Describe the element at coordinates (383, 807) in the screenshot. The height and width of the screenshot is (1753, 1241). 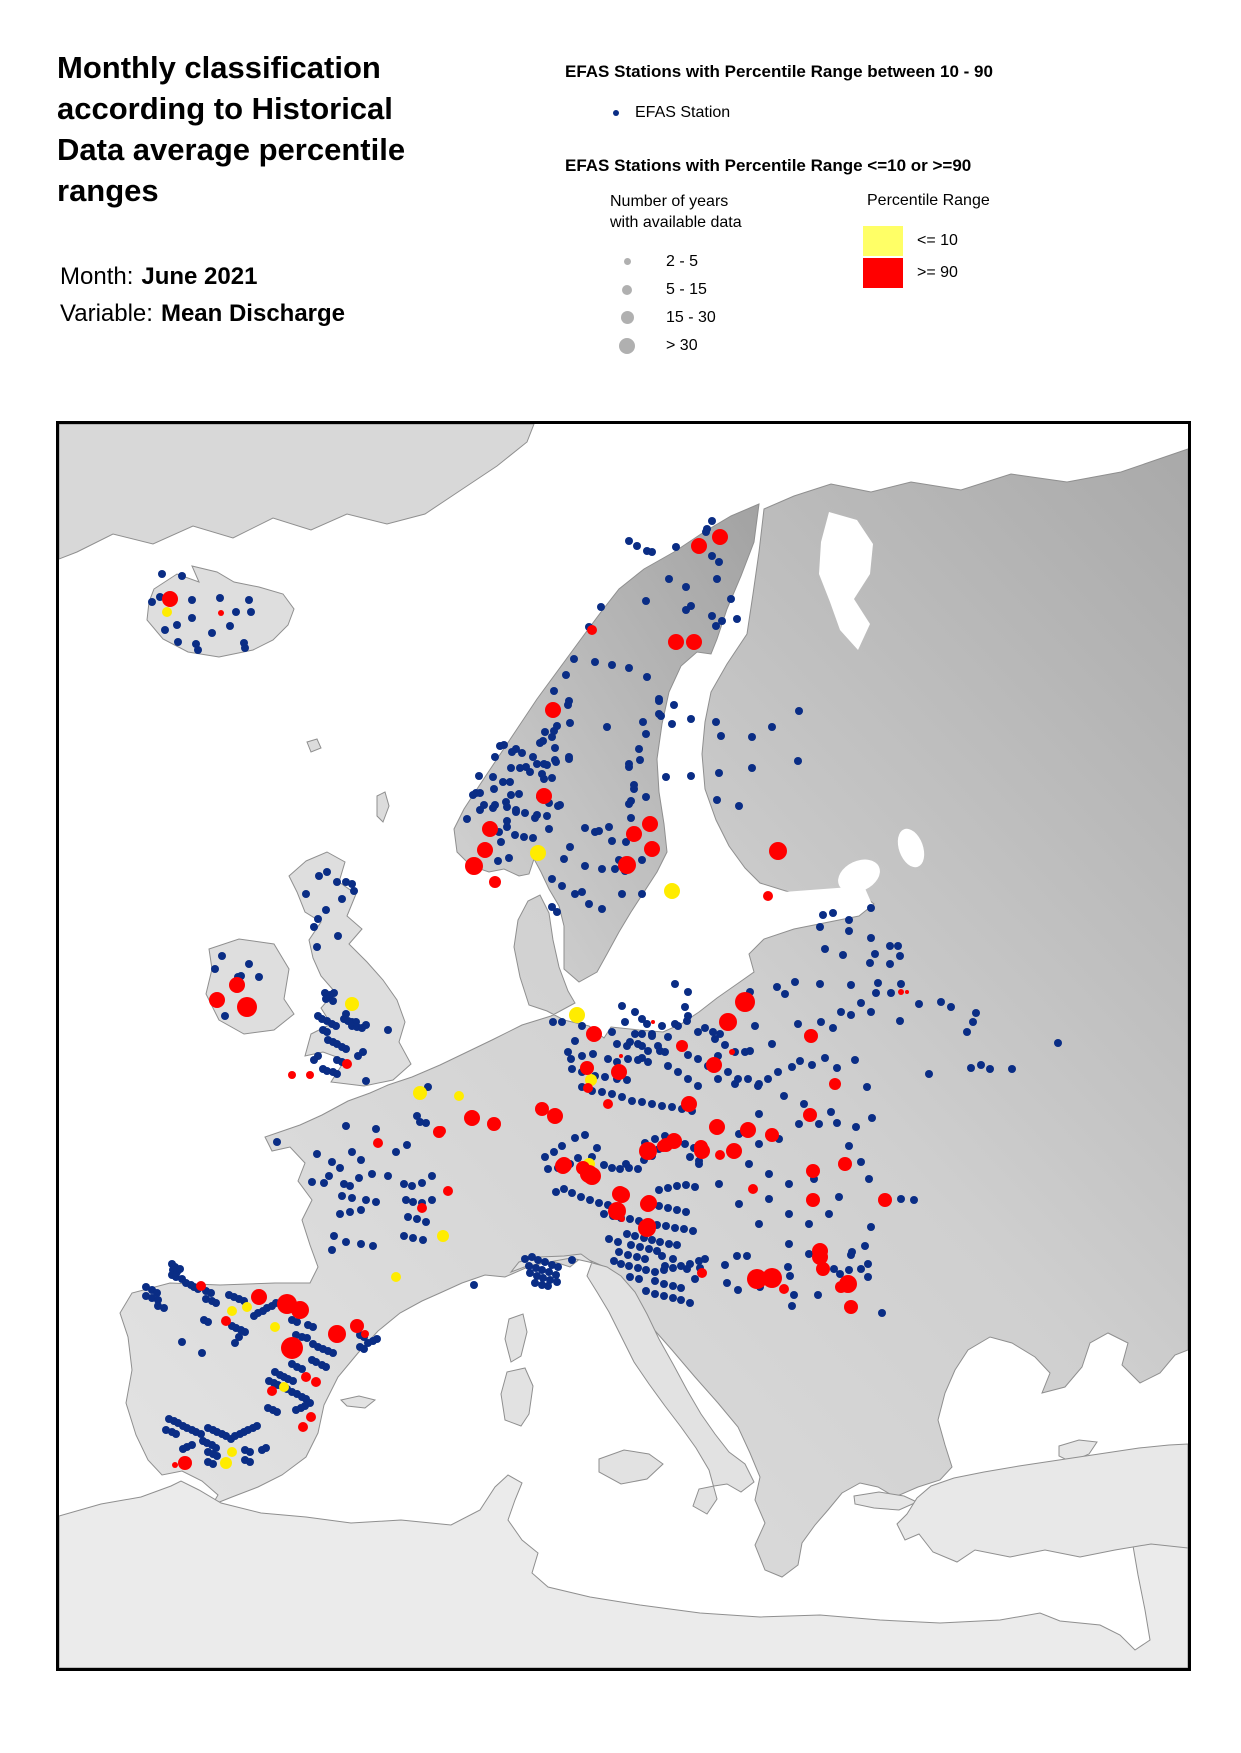
I see `land-shetland` at that location.